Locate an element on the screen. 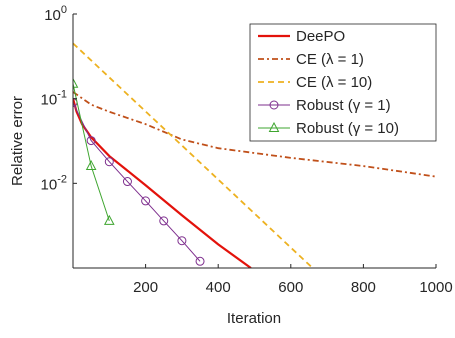  x-tick-label: 400 is located at coordinates (218, 287).